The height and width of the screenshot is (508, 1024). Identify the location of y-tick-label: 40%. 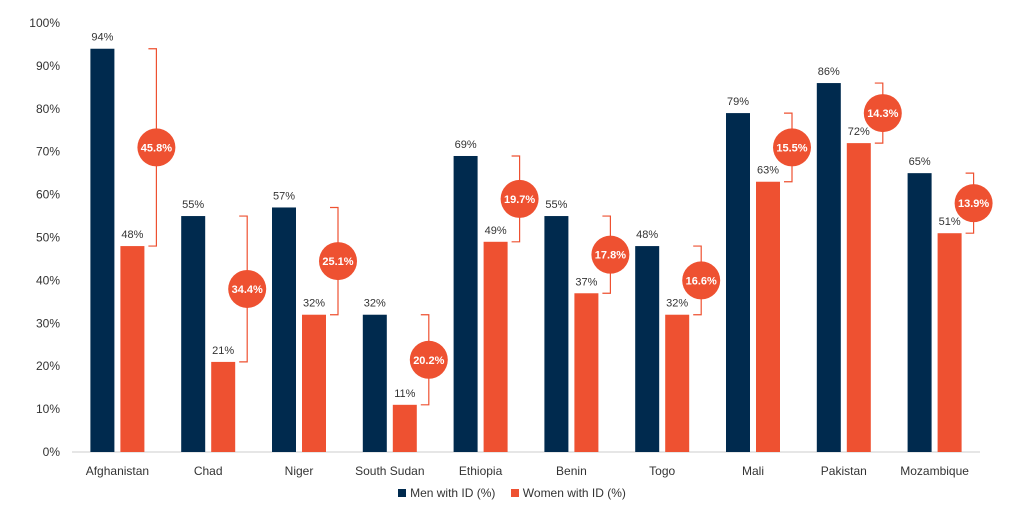
(48, 280).